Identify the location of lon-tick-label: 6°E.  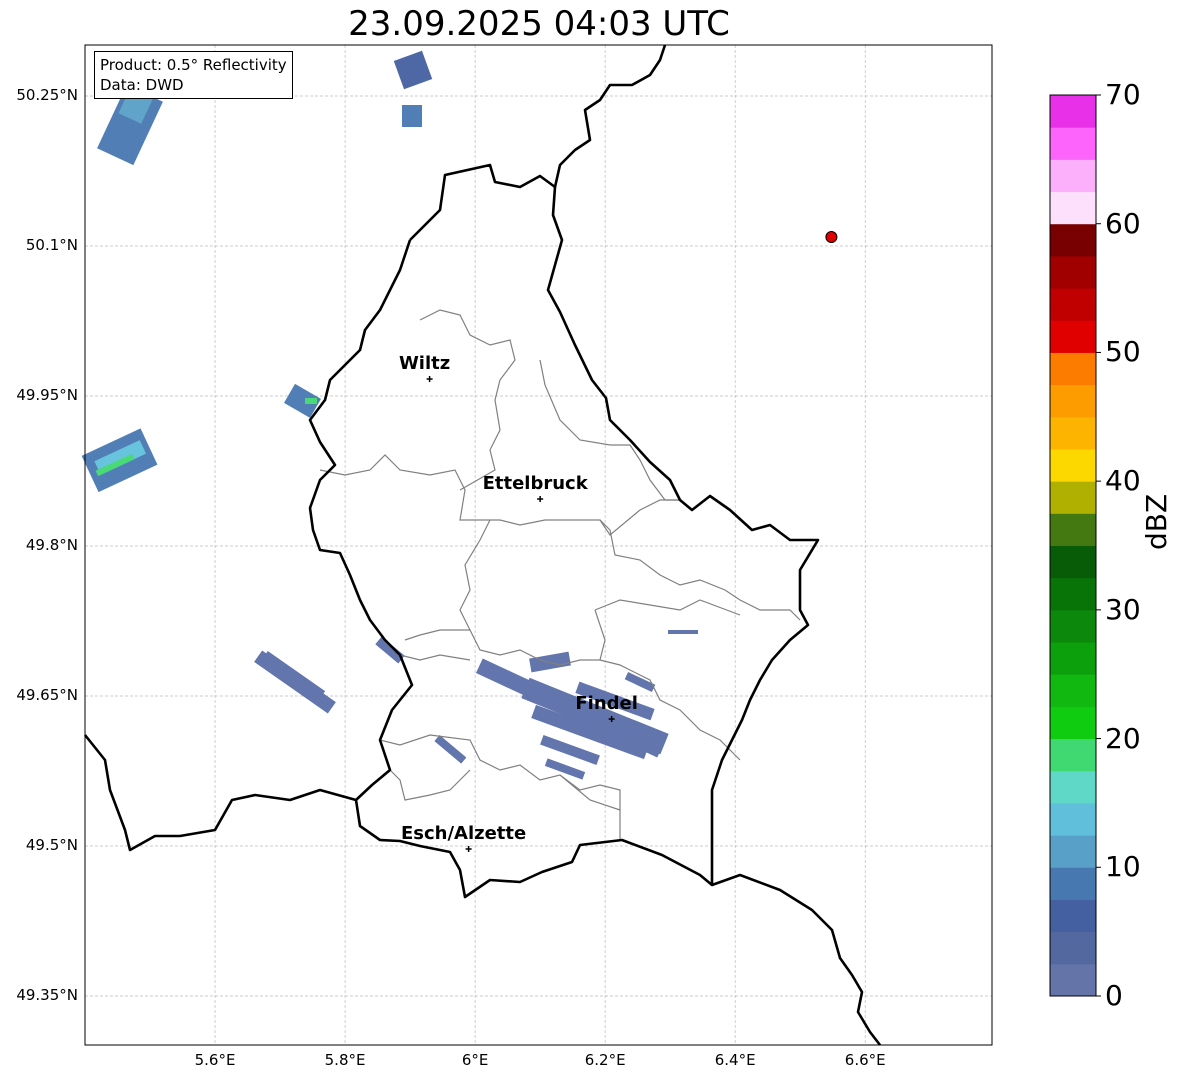
(475, 1060).